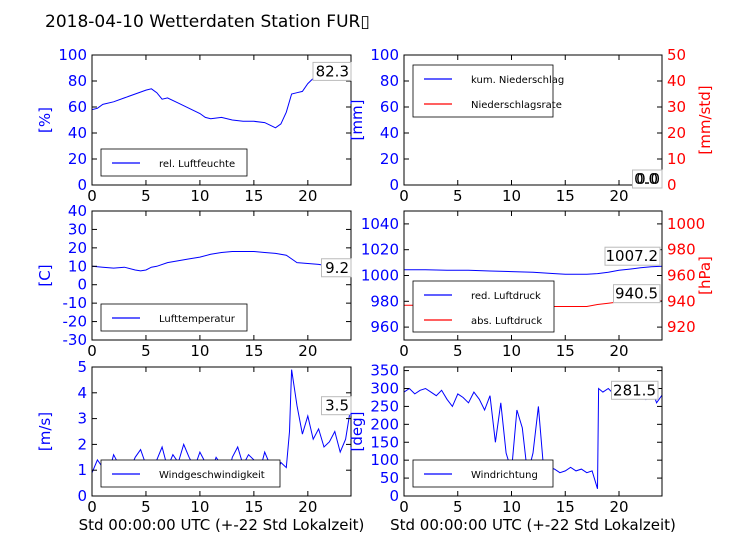  I want to click on y-axis-label: [C], so click(45, 275).